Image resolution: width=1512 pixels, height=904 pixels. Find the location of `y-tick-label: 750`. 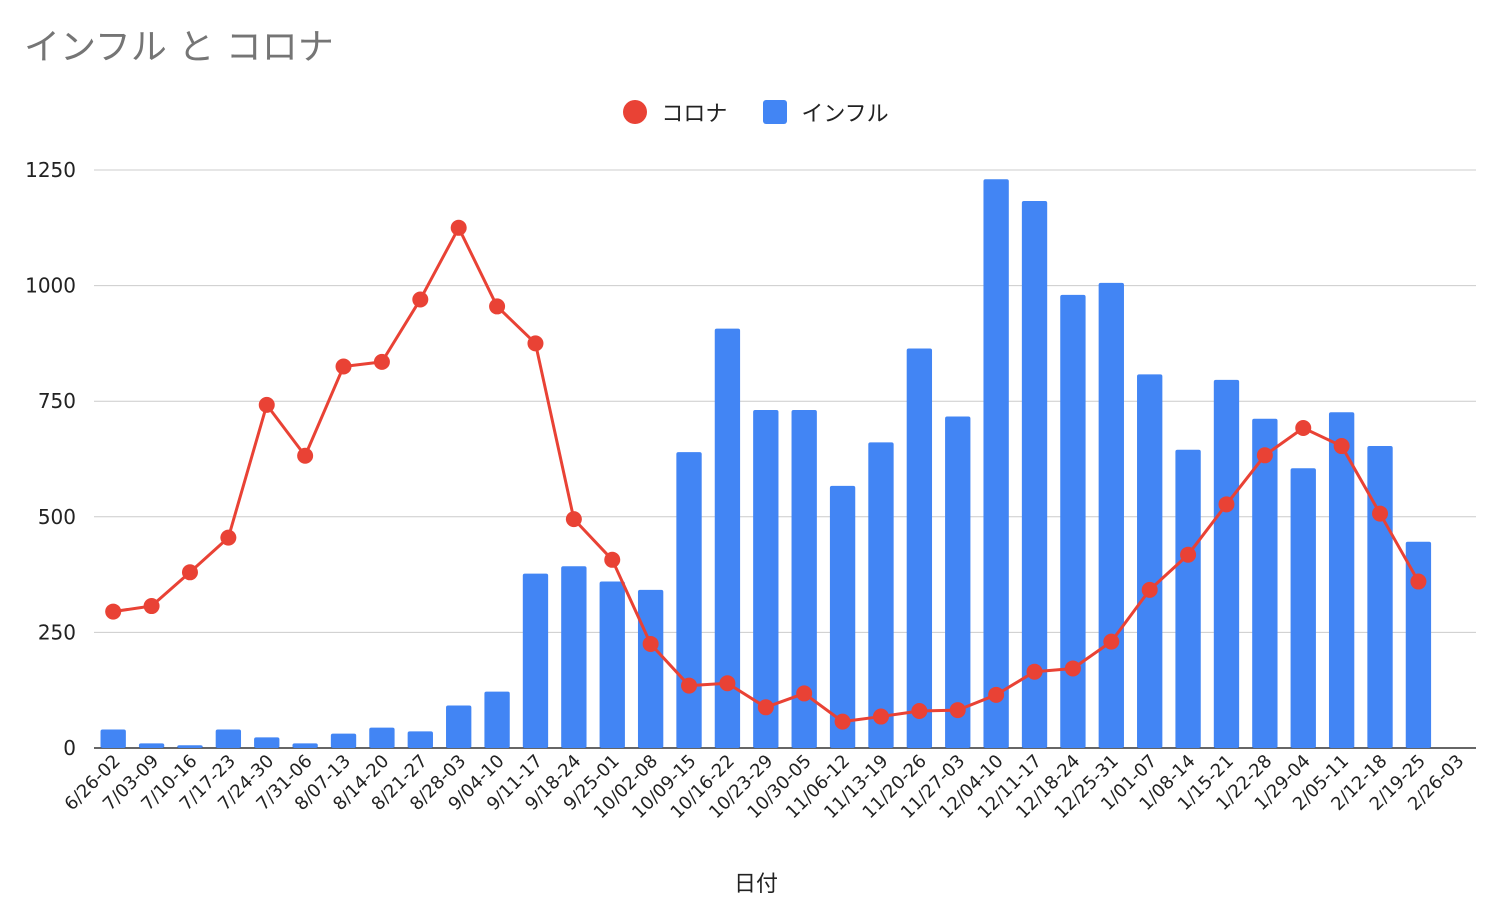

y-tick-label: 750 is located at coordinates (57, 401).